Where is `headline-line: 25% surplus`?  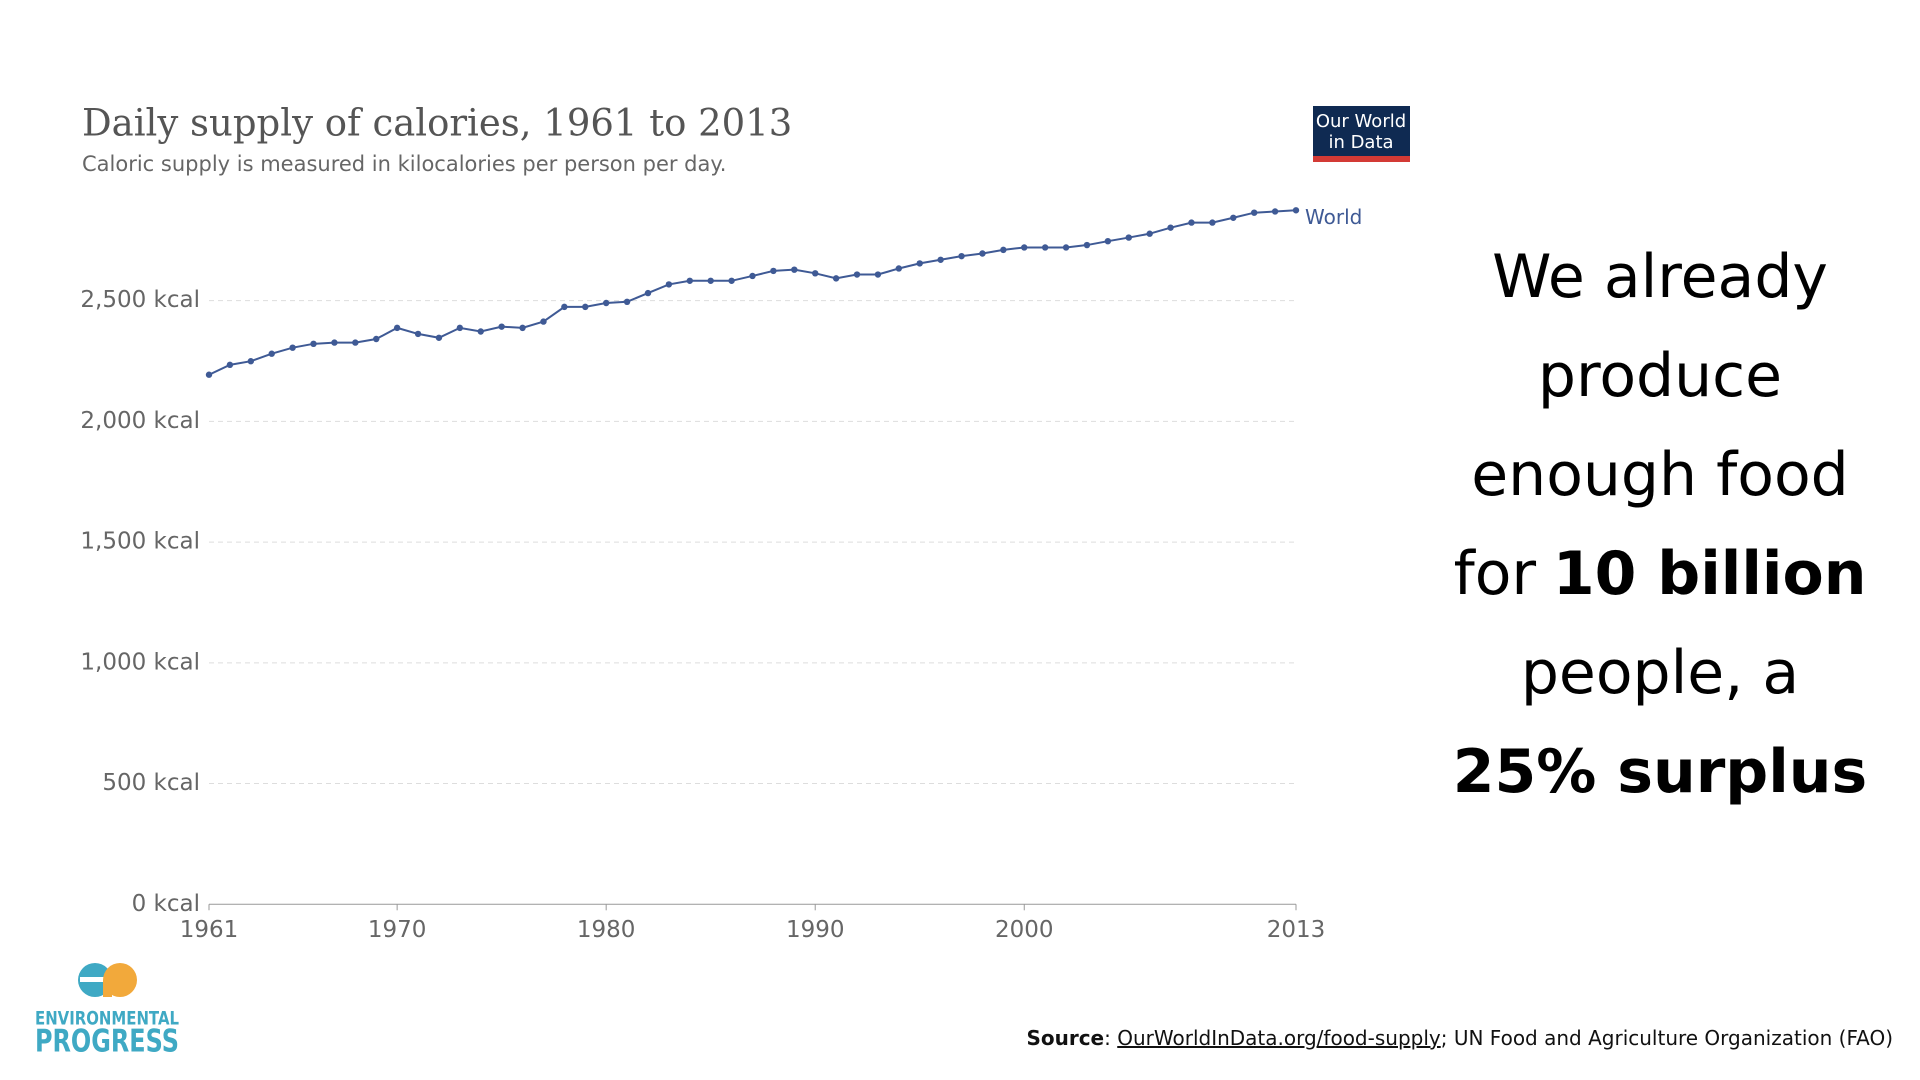
headline-line: 25% surplus is located at coordinates (1660, 772).